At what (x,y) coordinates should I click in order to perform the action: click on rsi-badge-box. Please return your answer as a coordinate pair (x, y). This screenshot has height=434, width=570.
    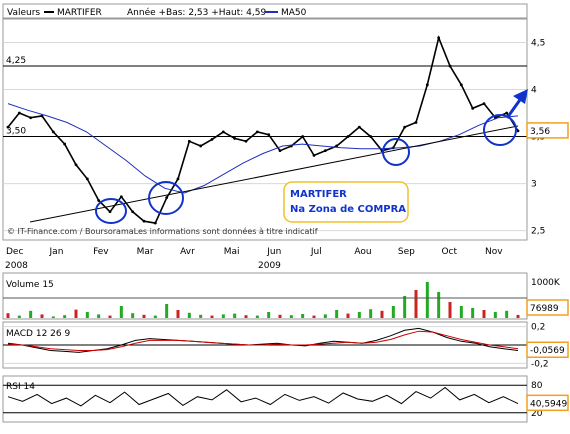
    Looking at the image, I should click on (547, 403).